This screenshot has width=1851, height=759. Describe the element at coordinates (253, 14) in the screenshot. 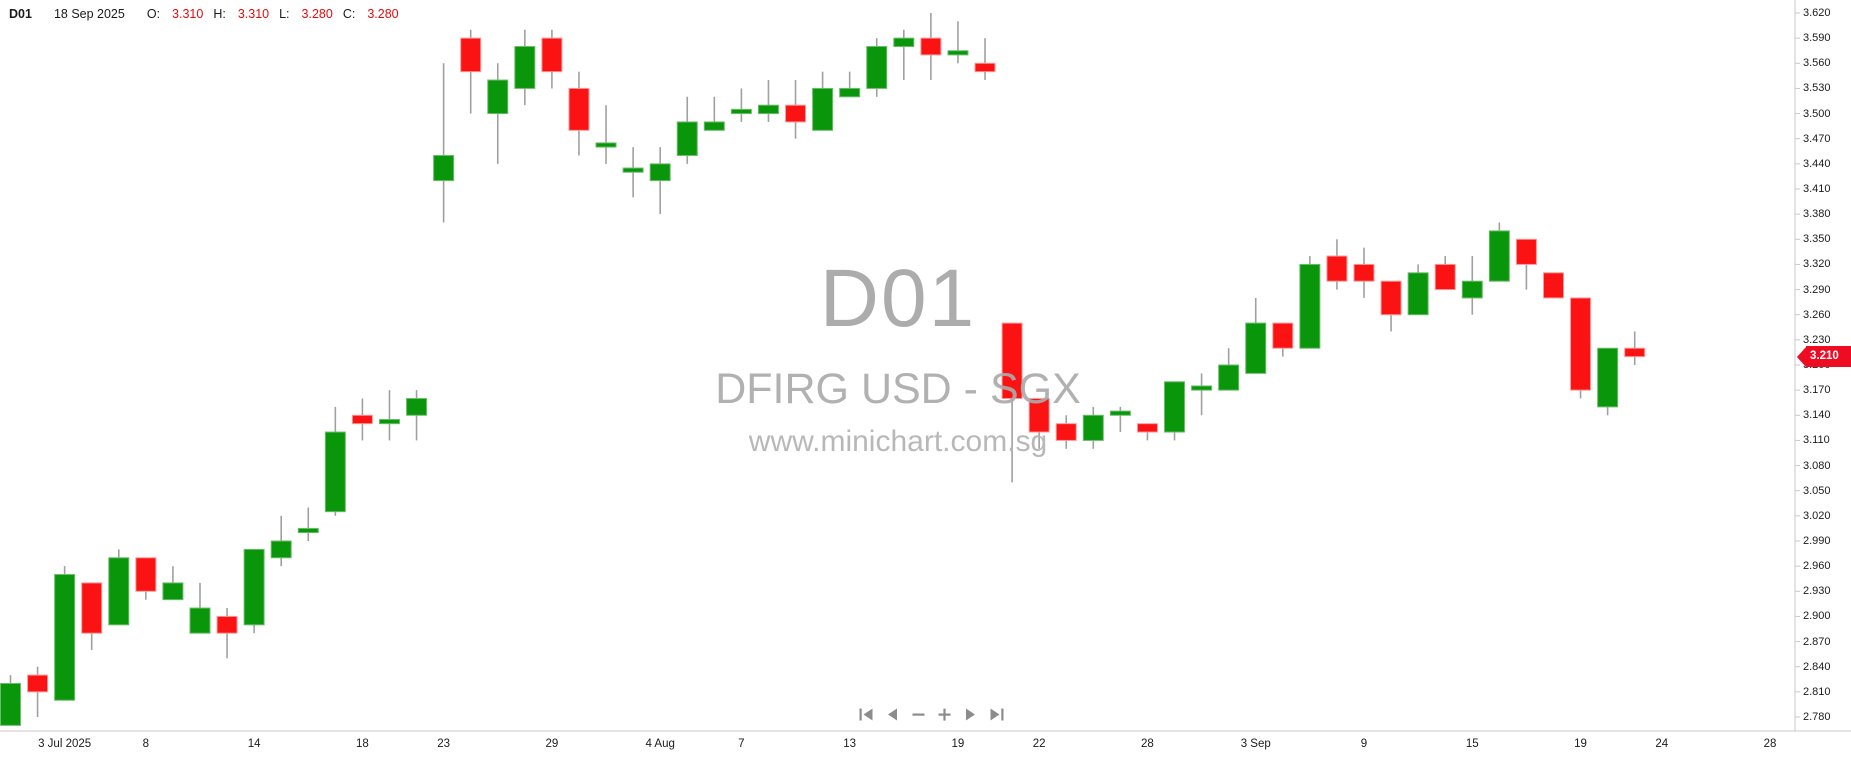

I see `high-value: 3.310` at that location.